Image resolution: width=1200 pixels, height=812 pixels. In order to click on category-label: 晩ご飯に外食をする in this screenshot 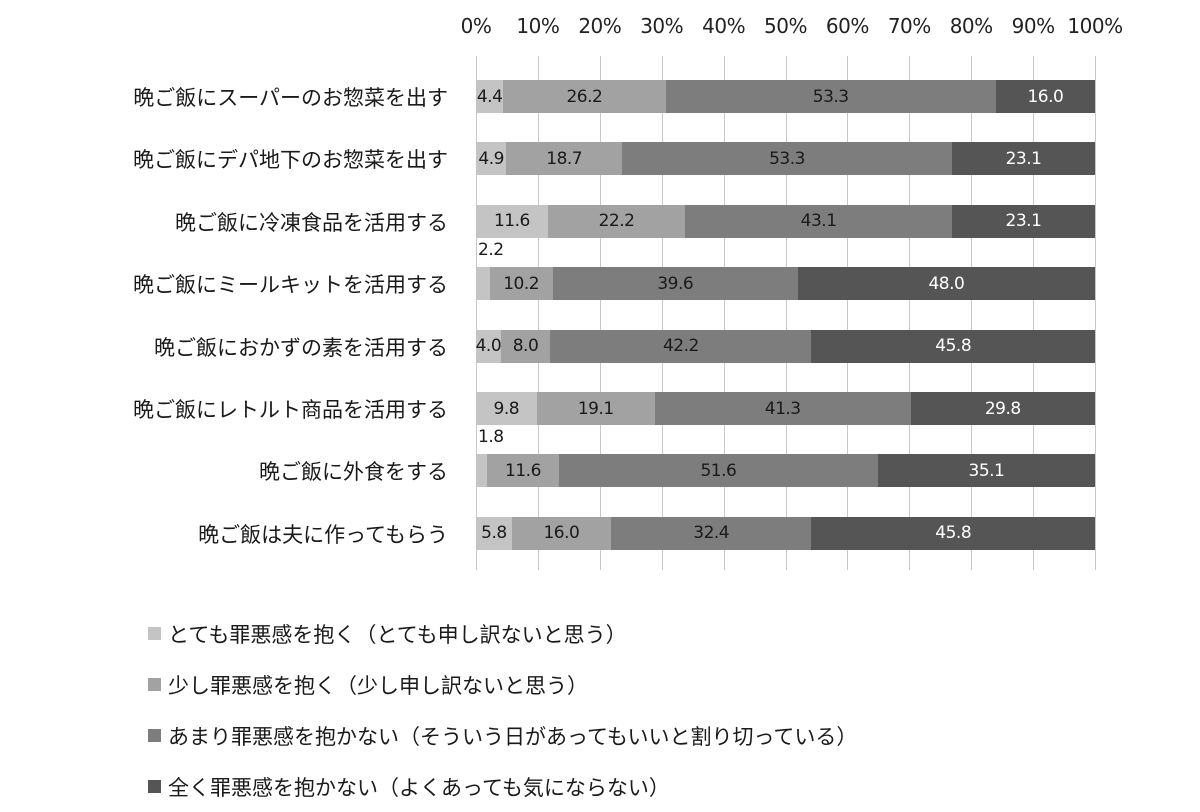, I will do `click(353, 472)`.